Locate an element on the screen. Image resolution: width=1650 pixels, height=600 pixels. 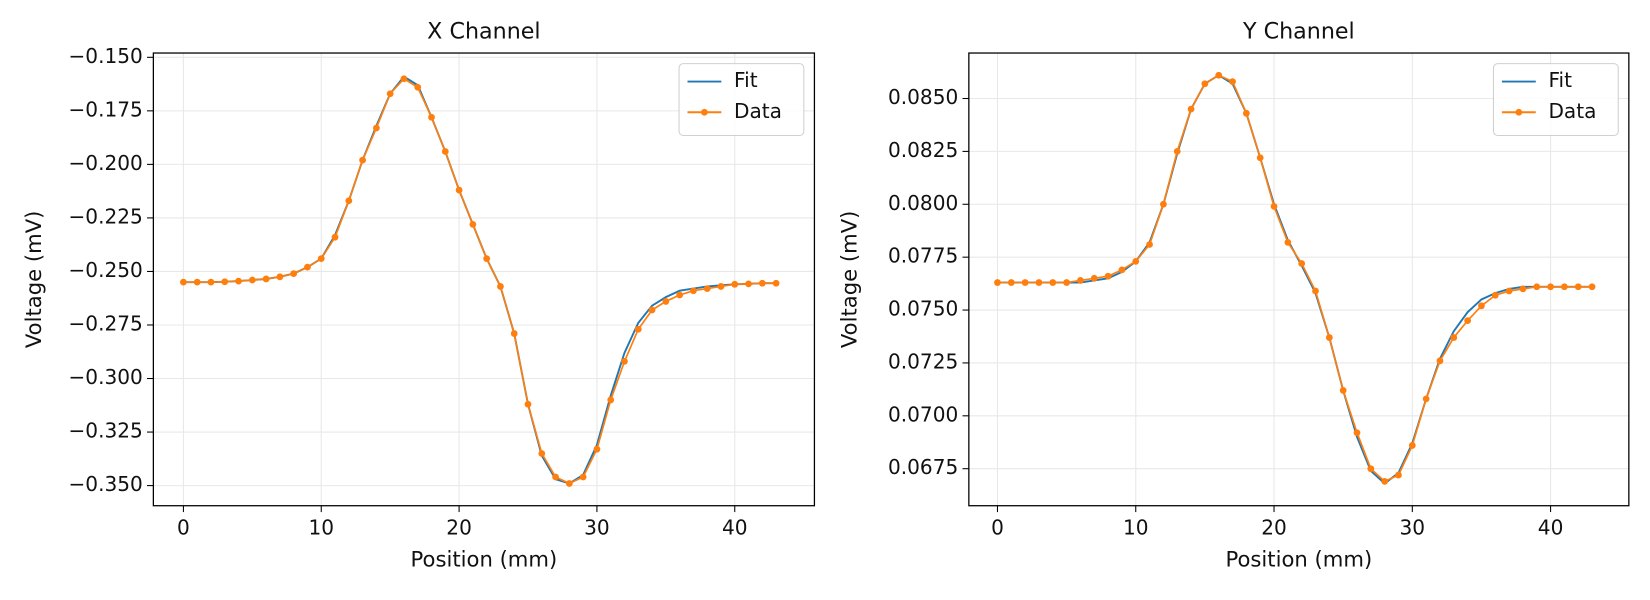
y-tick-label: 0.0800 is located at coordinates (923, 203).